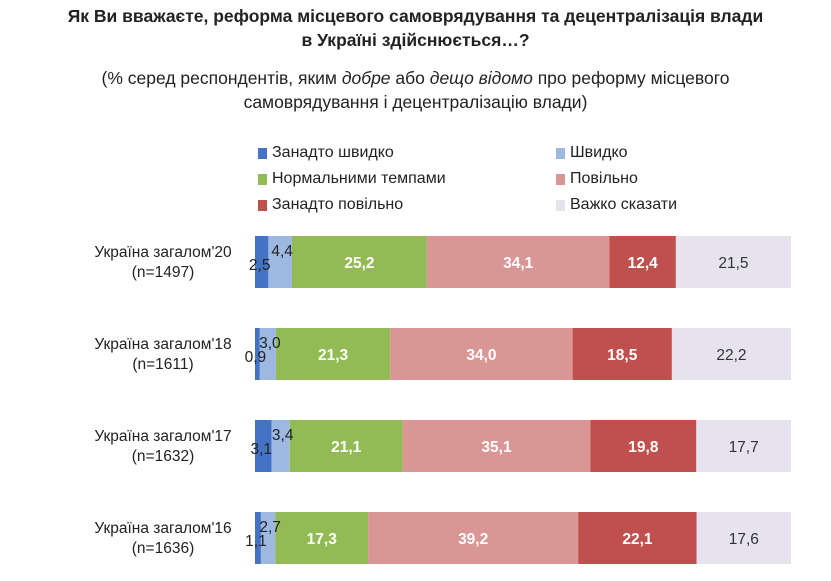 This screenshot has width=831, height=581. Describe the element at coordinates (260, 265) in the screenshot. I see `label-2020-too-fast: 2,5` at that location.